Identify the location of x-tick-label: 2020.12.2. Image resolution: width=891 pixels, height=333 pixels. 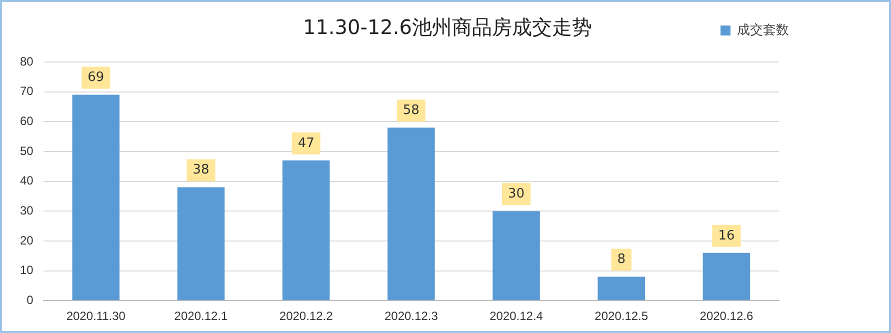
(306, 316).